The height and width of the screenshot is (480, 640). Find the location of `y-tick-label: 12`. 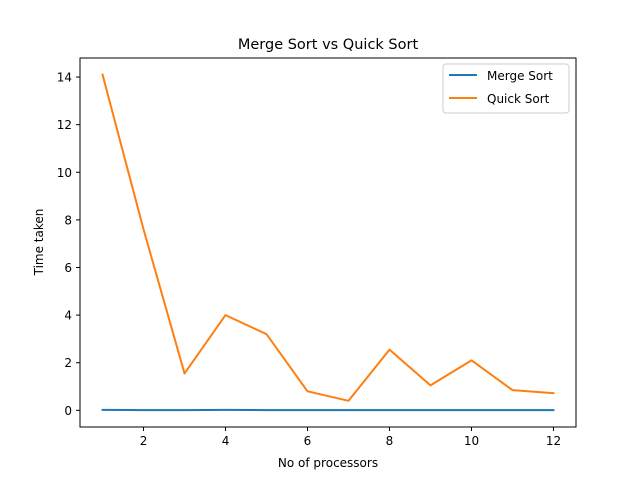

y-tick-label: 12 is located at coordinates (64, 125).